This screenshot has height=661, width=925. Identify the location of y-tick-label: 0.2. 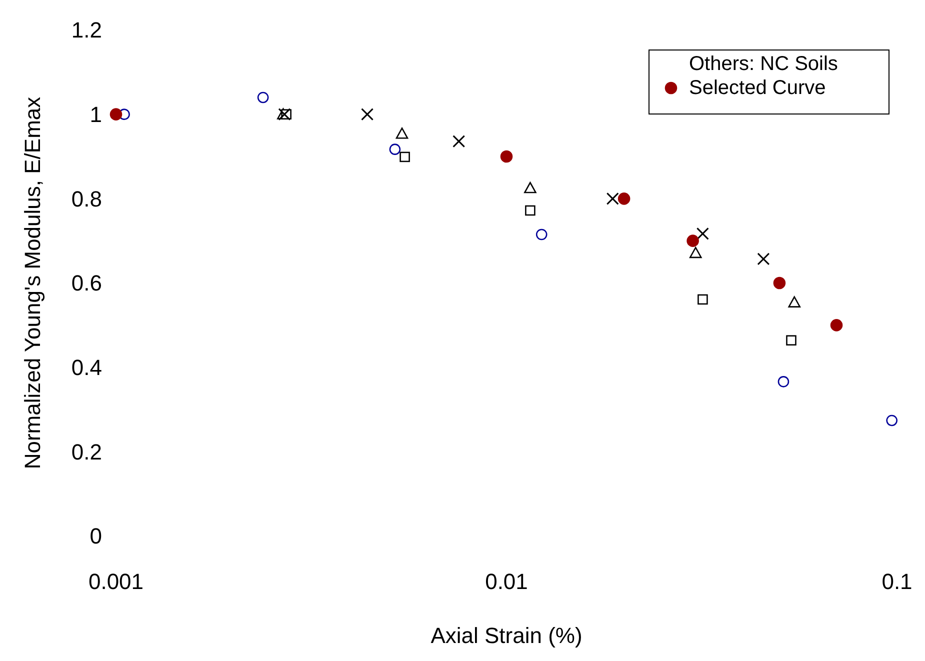
(86, 451).